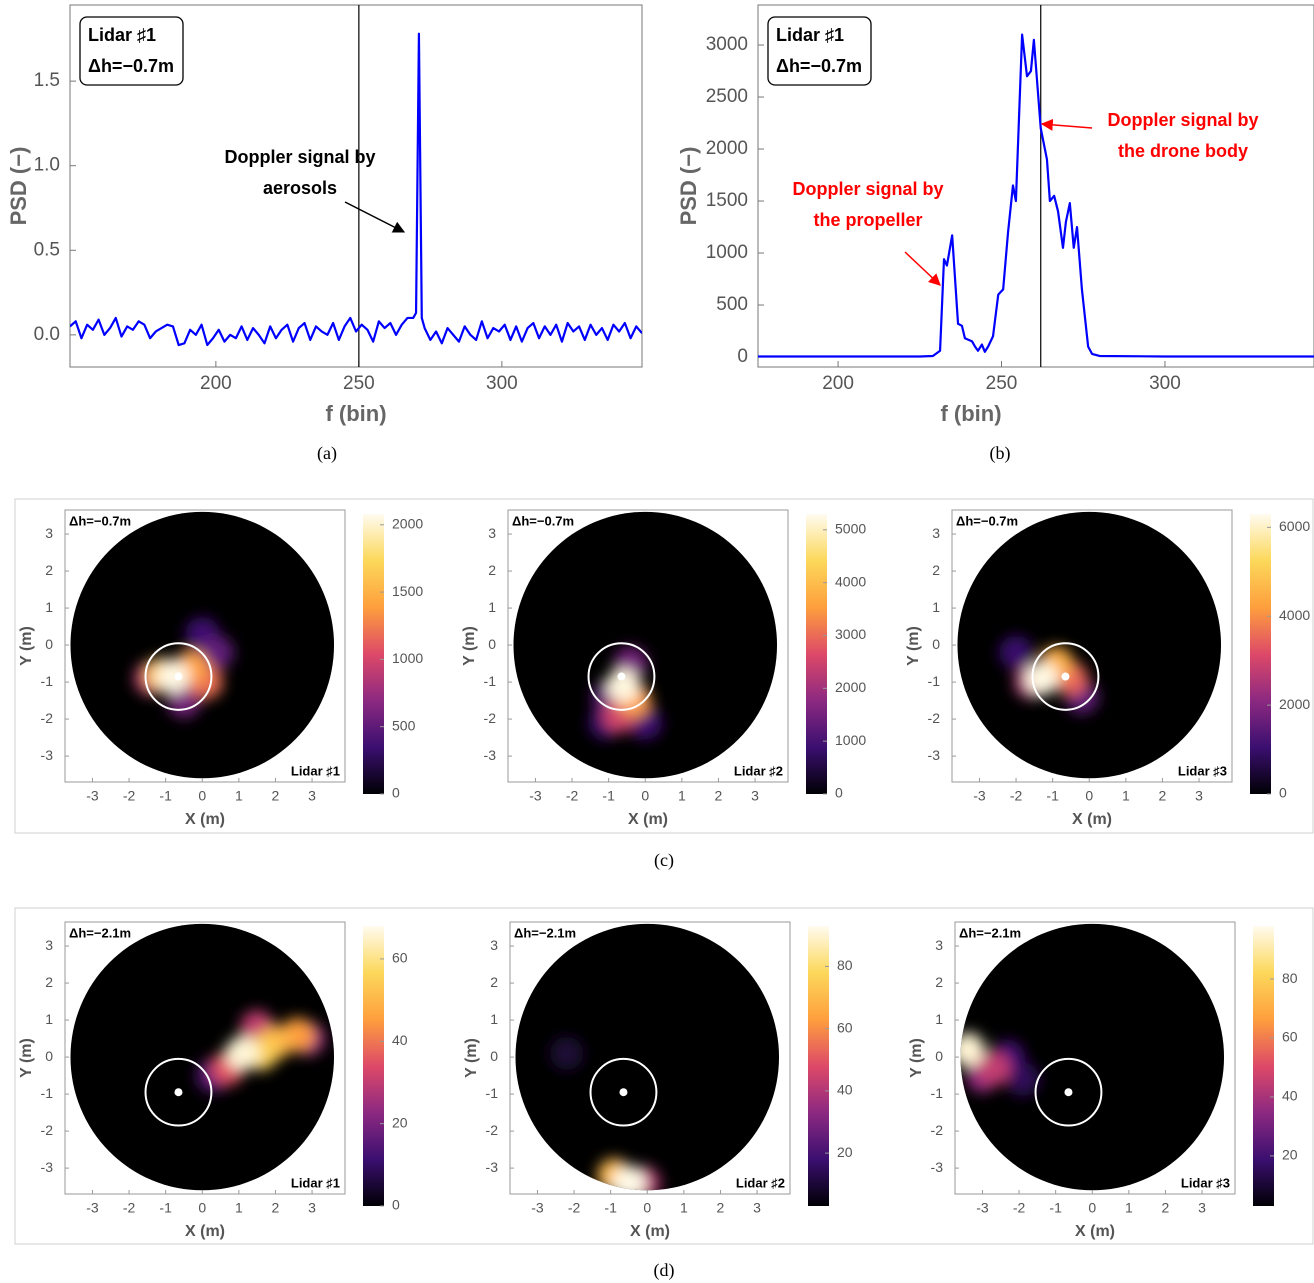  What do you see at coordinates (359, 383) in the screenshot?
I see `x-tick-label: 250` at bounding box center [359, 383].